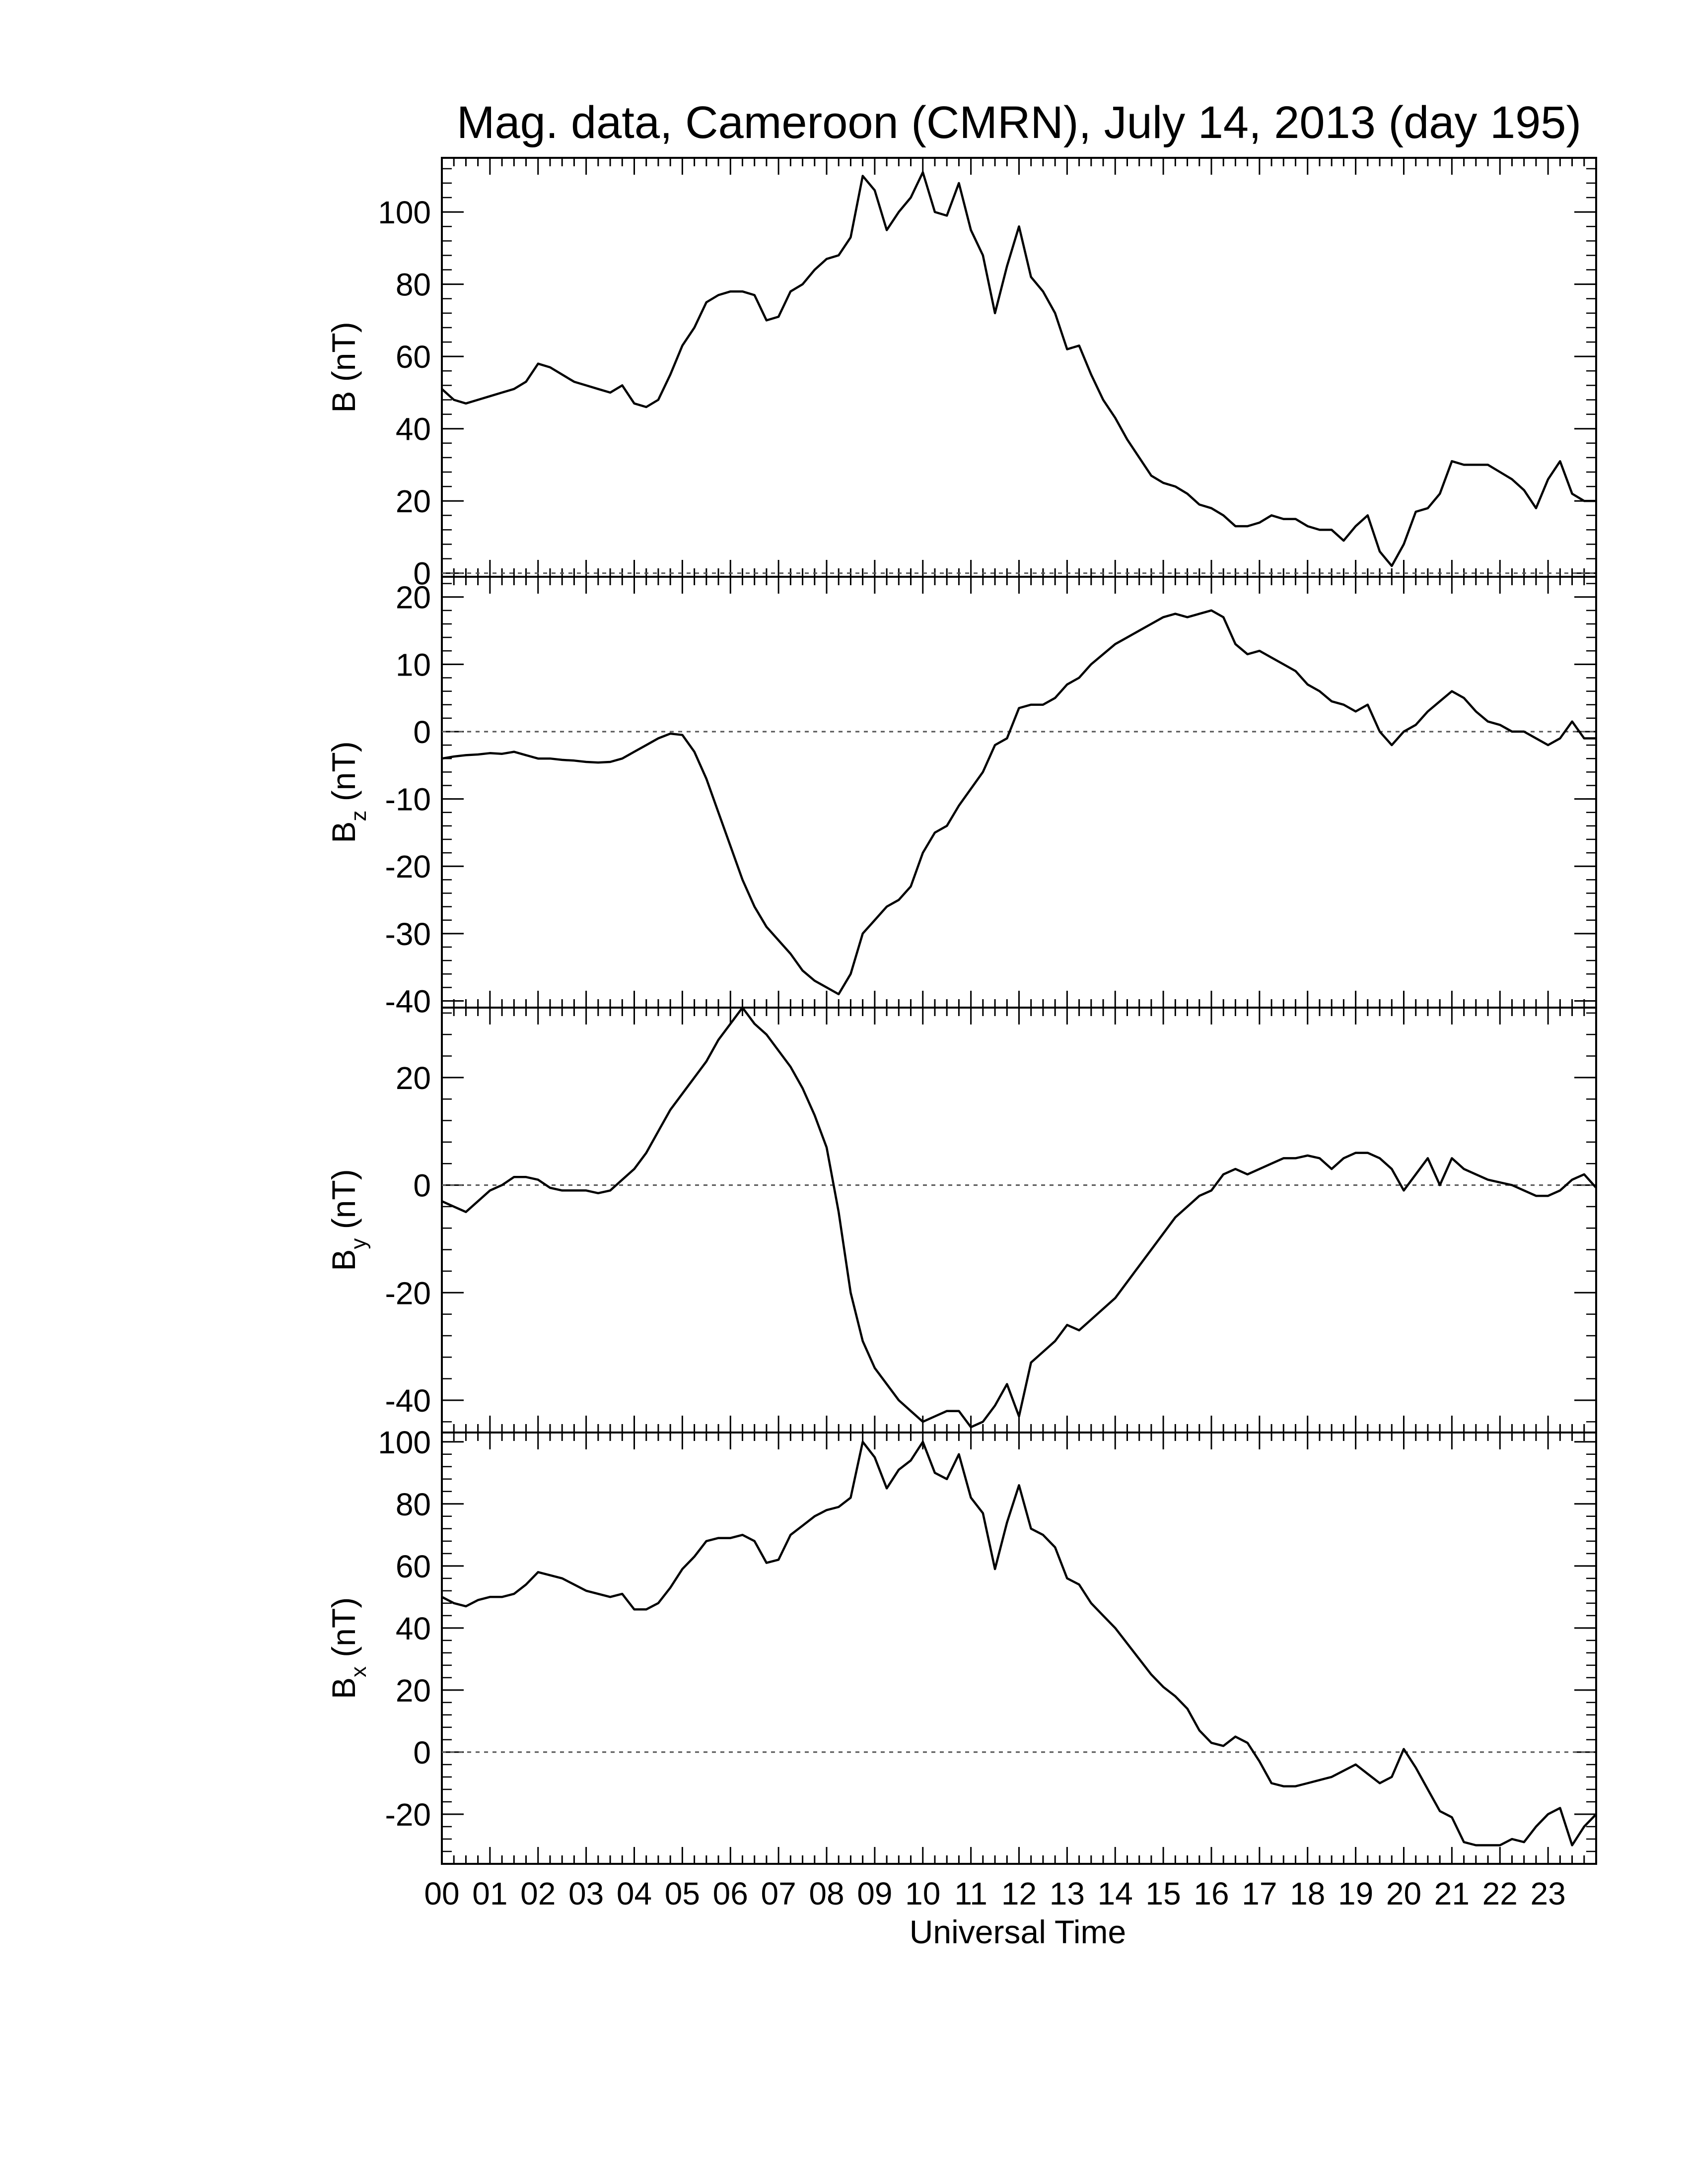 This screenshot has height=2184, width=1688. I want to click on x-tick-label: 16, so click(1211, 1893).